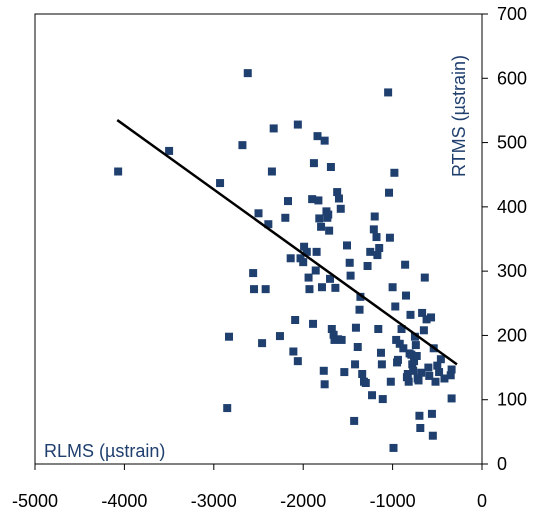 This screenshot has width=542, height=520. I want to click on x-tick-label: 0, so click(482, 501).